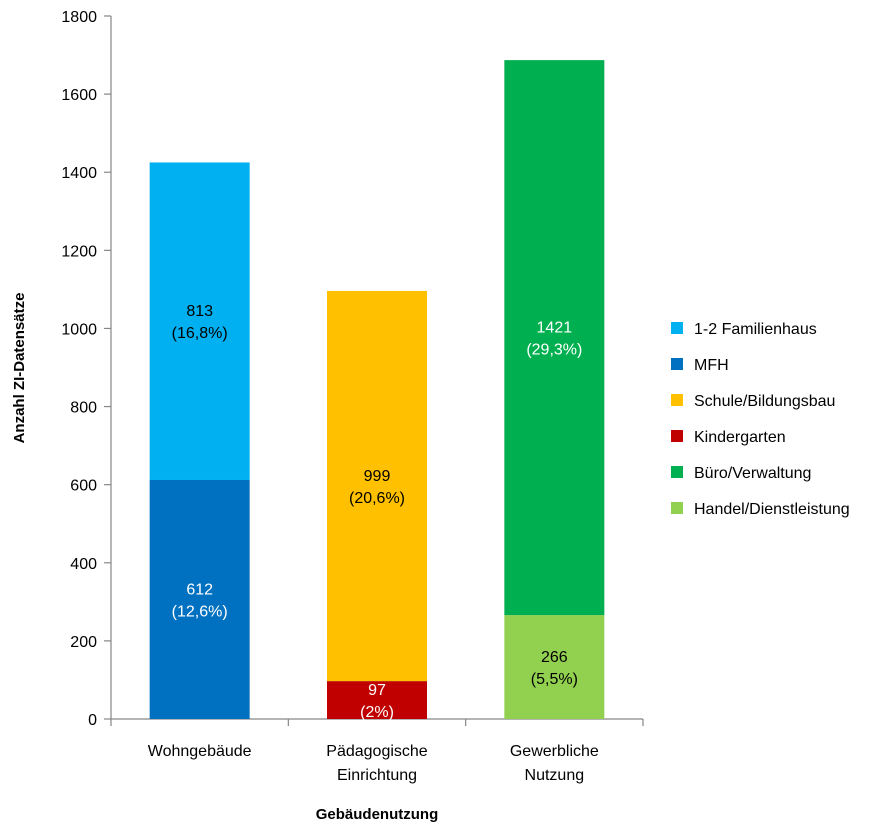  I want to click on data-label: (12,6%), so click(200, 611).